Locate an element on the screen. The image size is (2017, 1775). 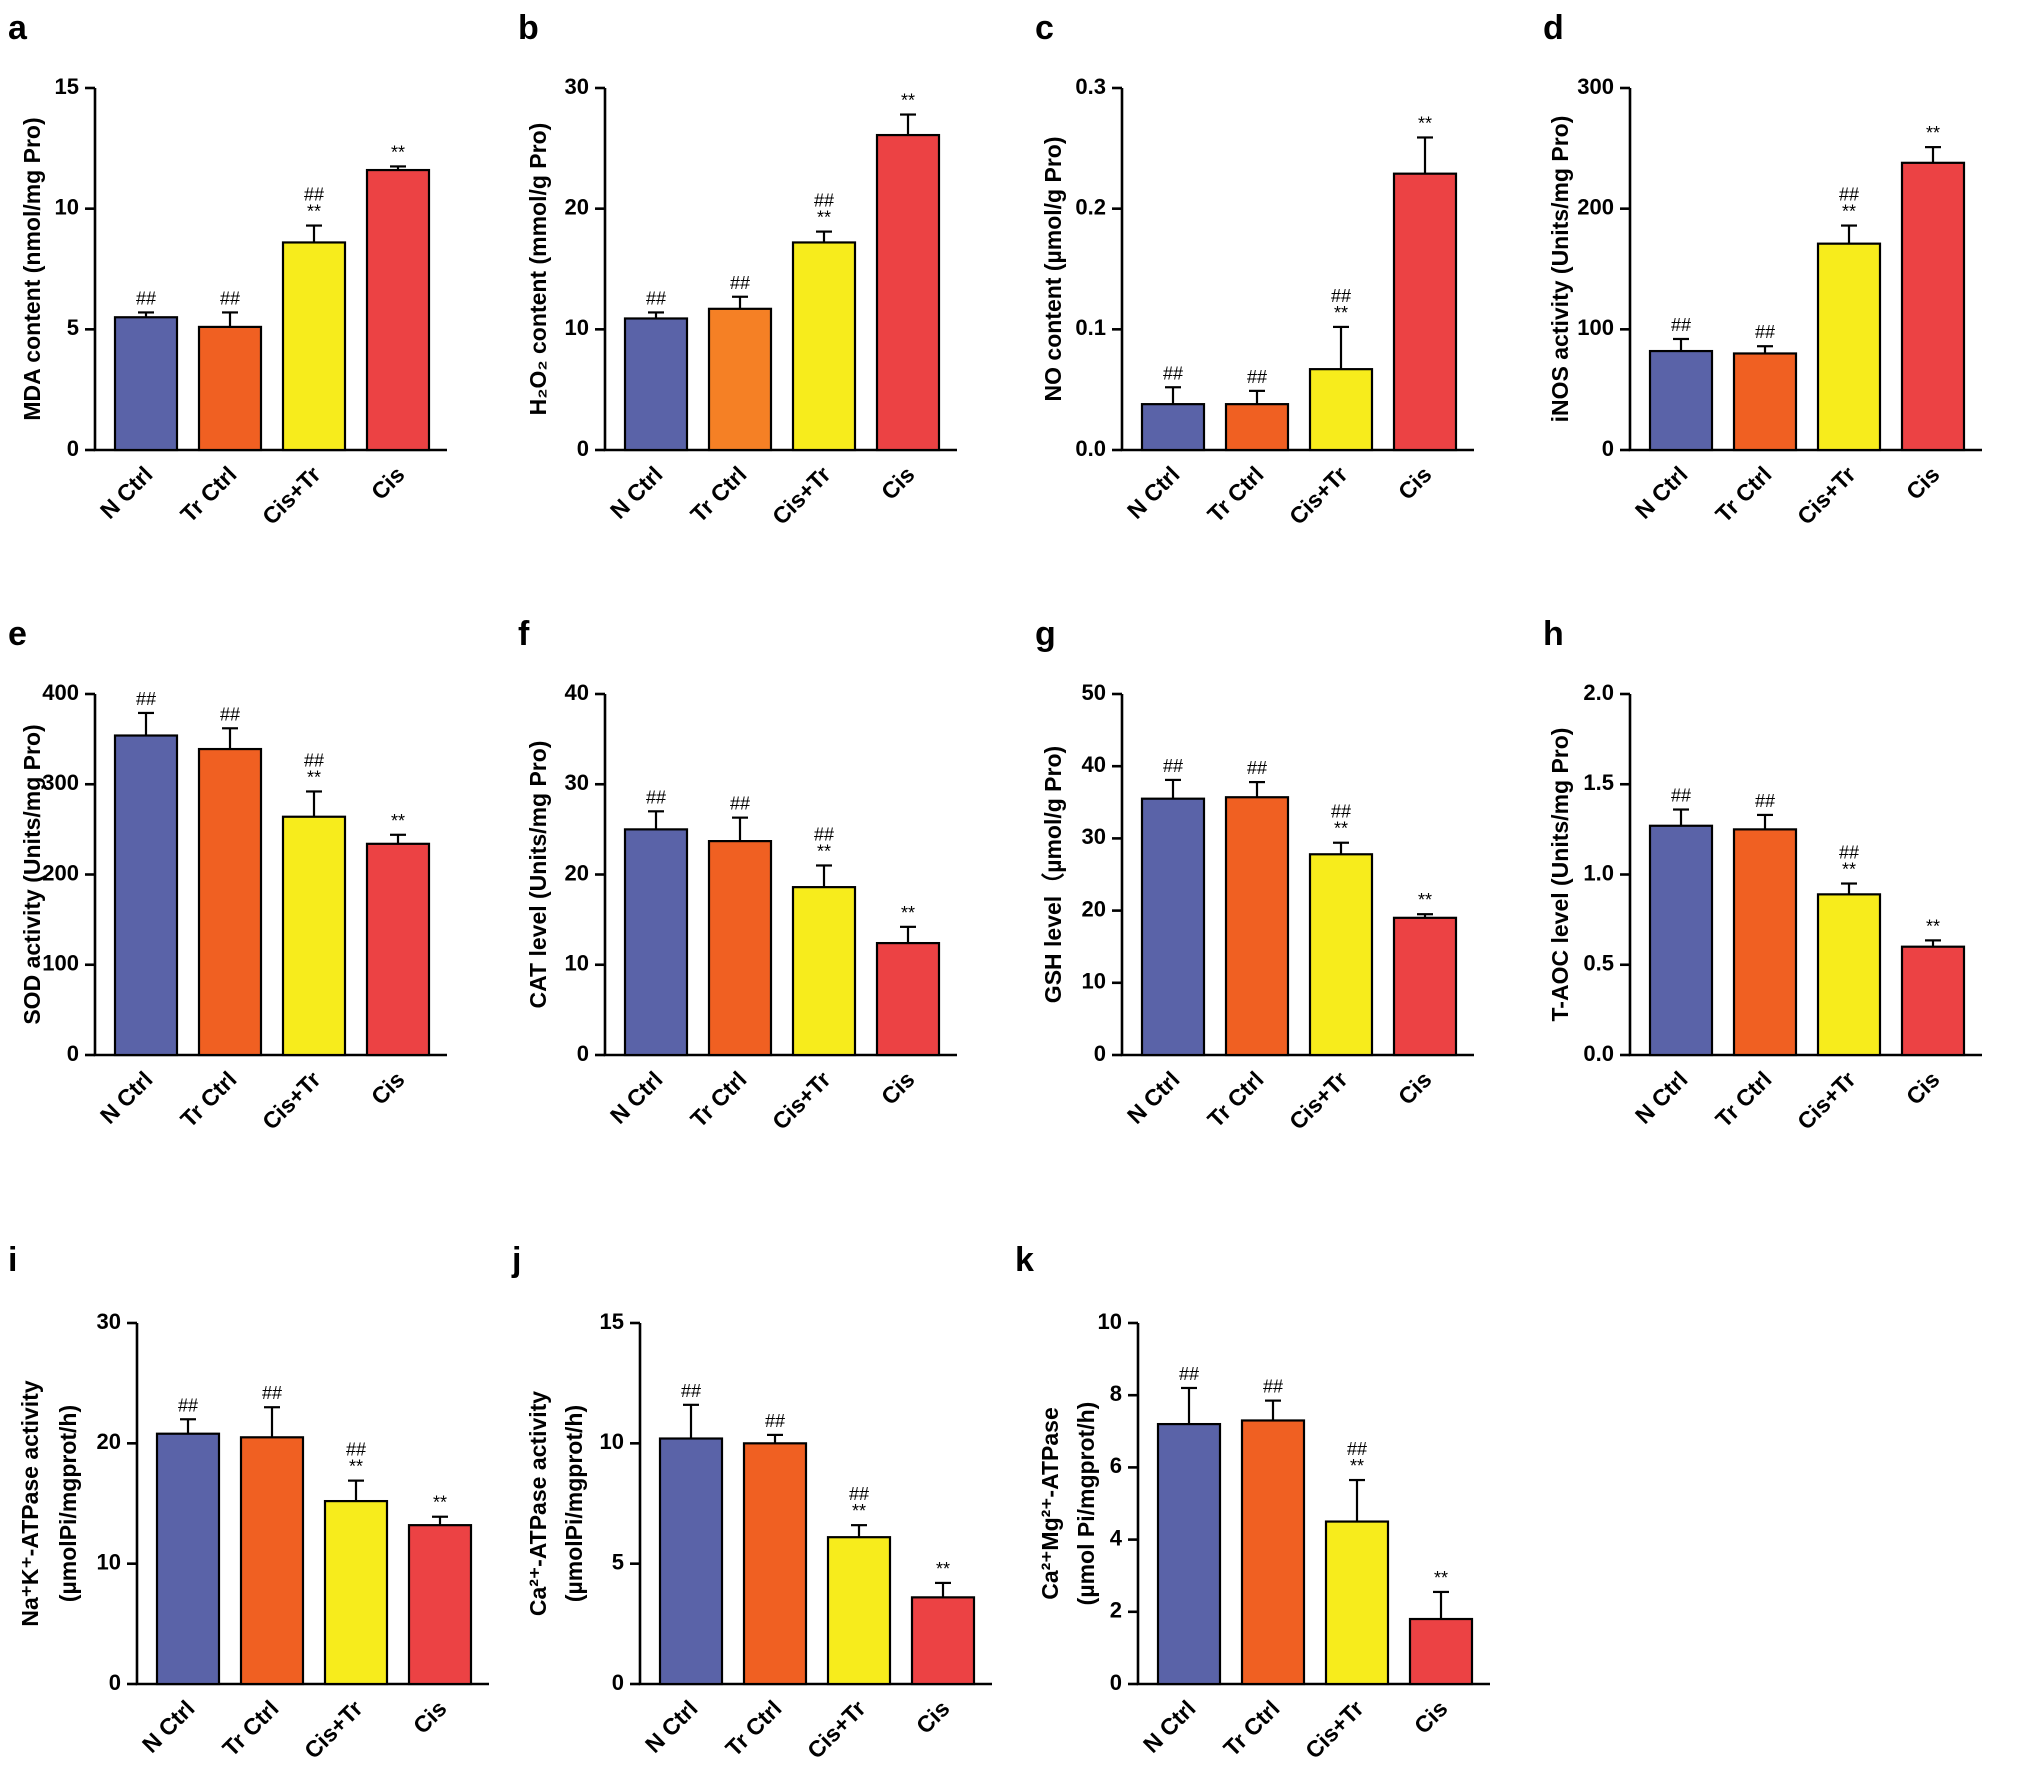
panel-letter: a is located at coordinates (18, 28).